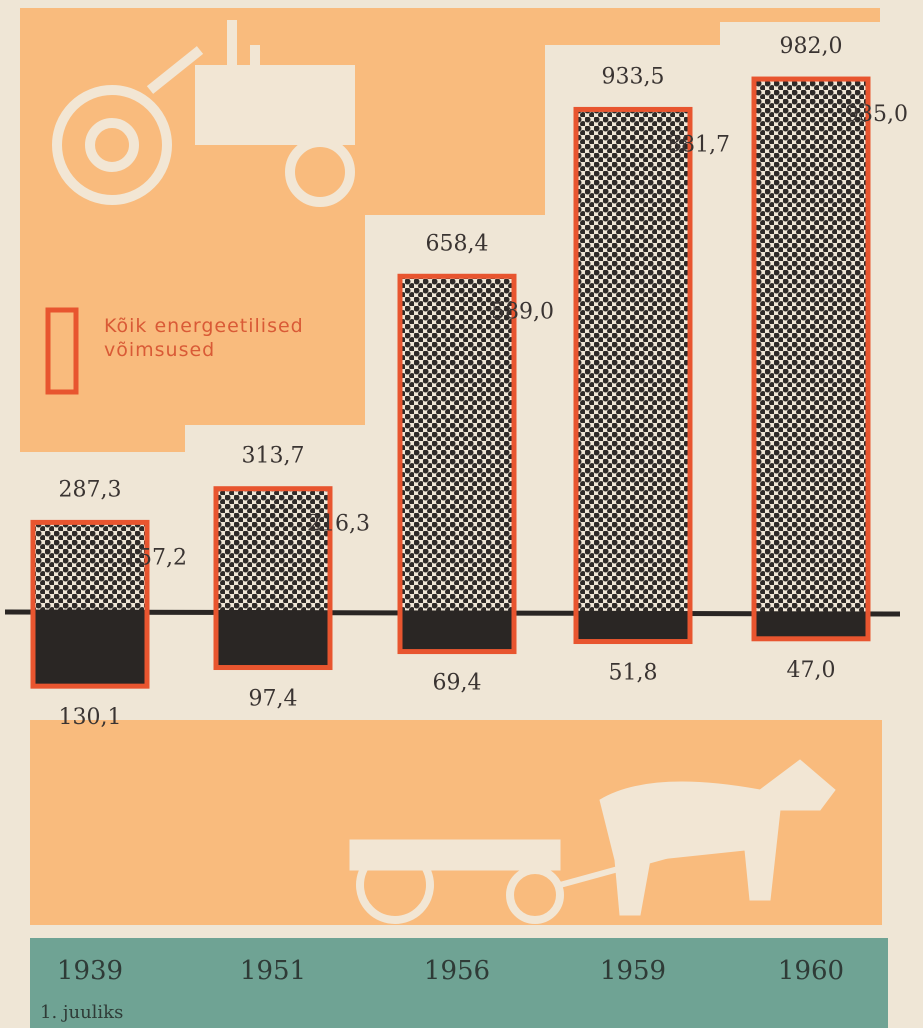  What do you see at coordinates (457, 971) in the screenshot?
I see `x-tick-label: 1956` at bounding box center [457, 971].